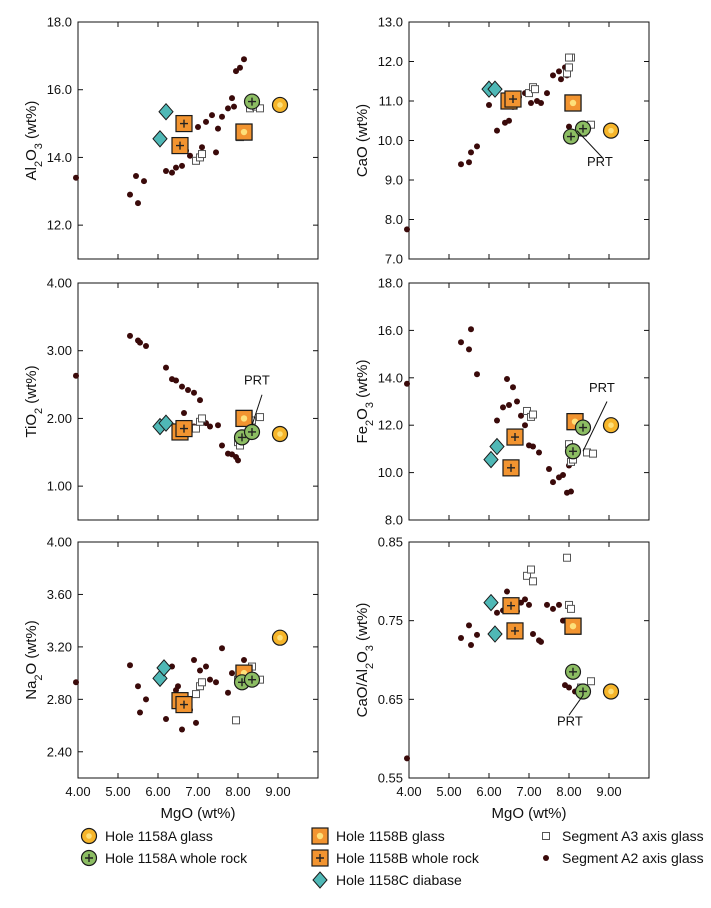 This screenshot has height=908, width=711. What do you see at coordinates (502, 141) in the screenshot?
I see `panel-cao: 7.0 8.0 9.0 10.0 11.0 12.0 13.0 CaO (wt%) PRT` at bounding box center [502, 141].